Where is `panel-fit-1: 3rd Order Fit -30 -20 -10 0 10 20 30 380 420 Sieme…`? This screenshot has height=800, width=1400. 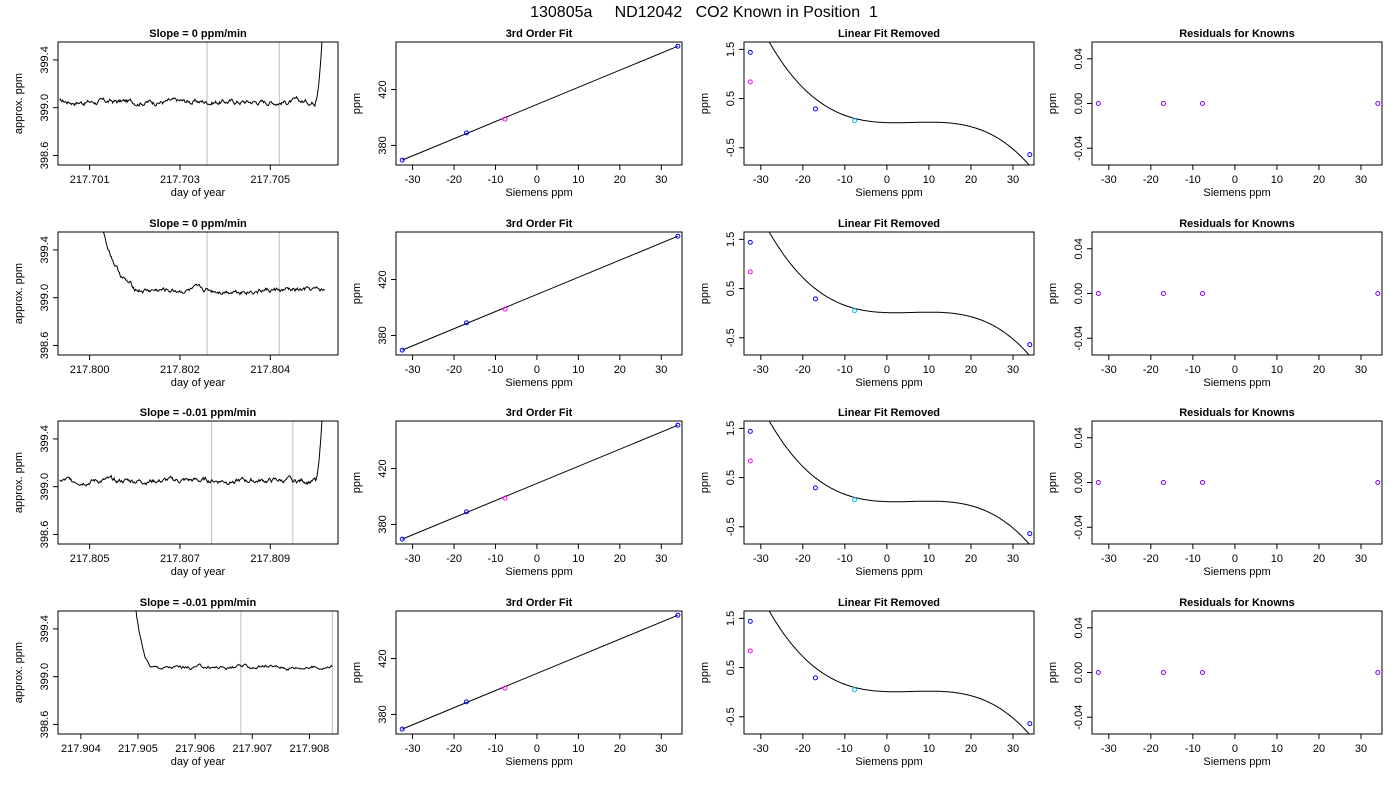 panel-fit-1: 3rd Order Fit -30 -20 -10 0 10 20 30 380 420 Sieme… is located at coordinates (517, 113).